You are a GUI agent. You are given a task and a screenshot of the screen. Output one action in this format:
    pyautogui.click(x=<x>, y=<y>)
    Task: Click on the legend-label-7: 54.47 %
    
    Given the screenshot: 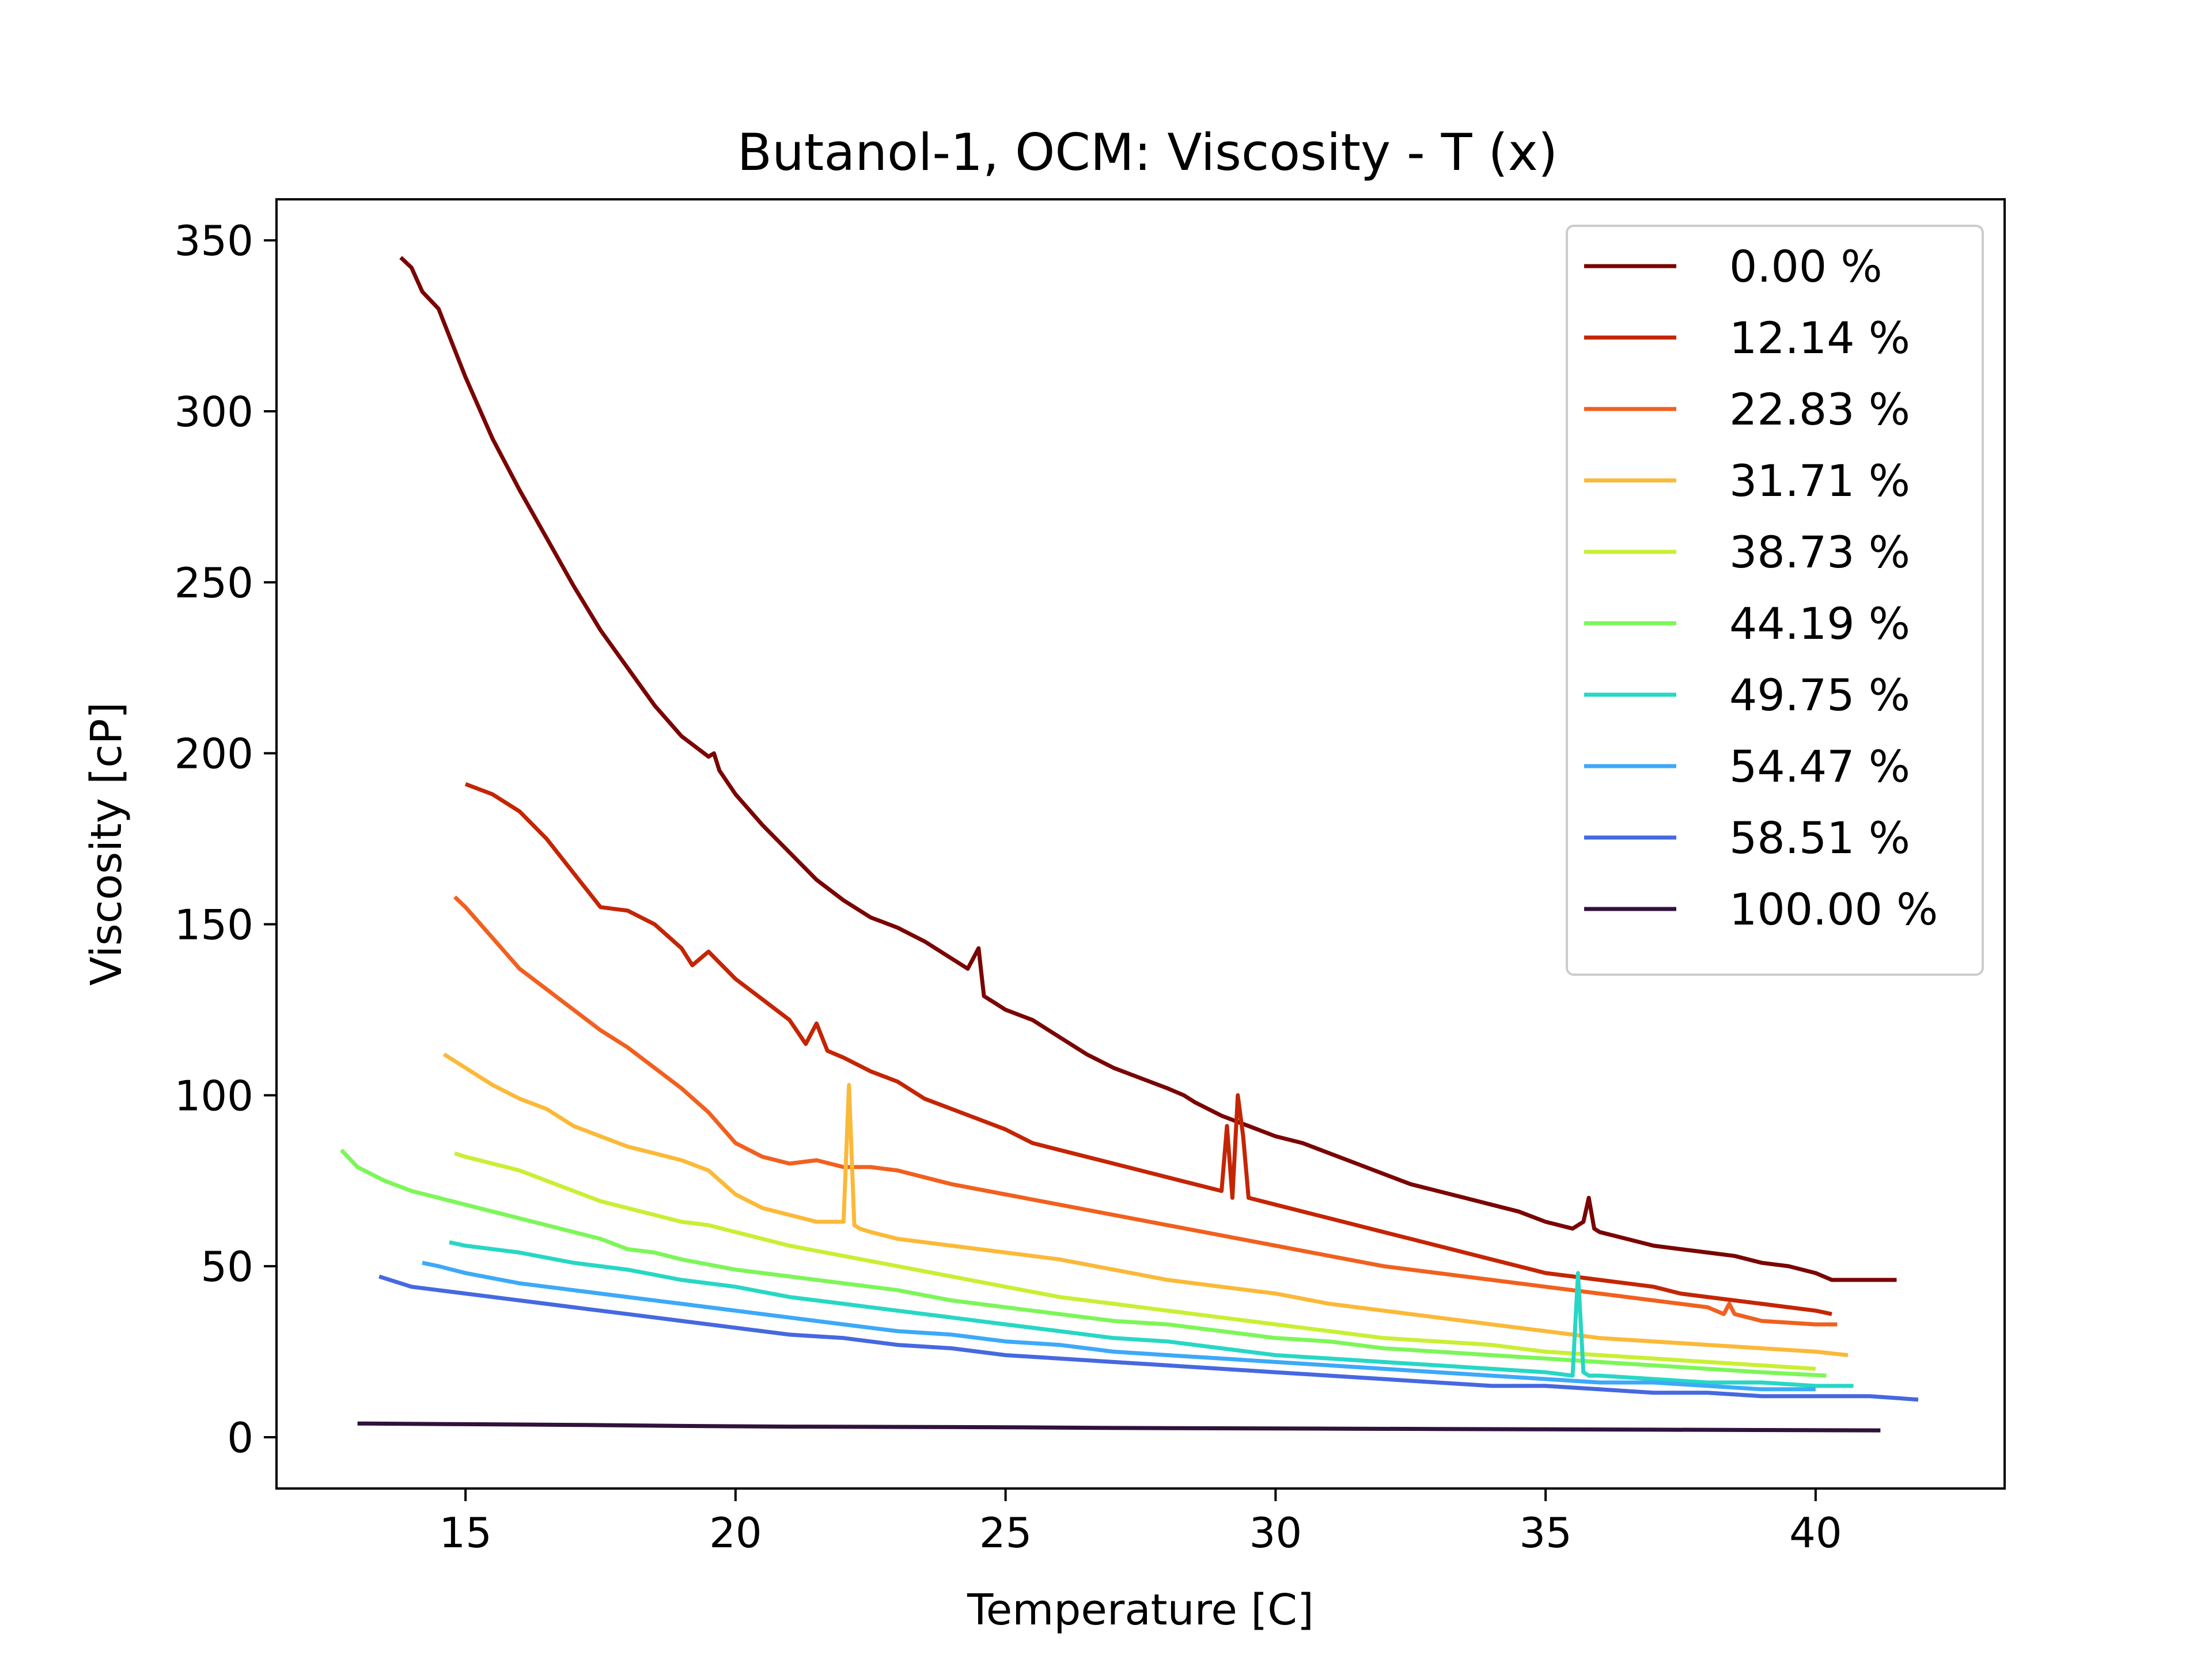 What is the action you would take?
    pyautogui.click(x=1819, y=766)
    